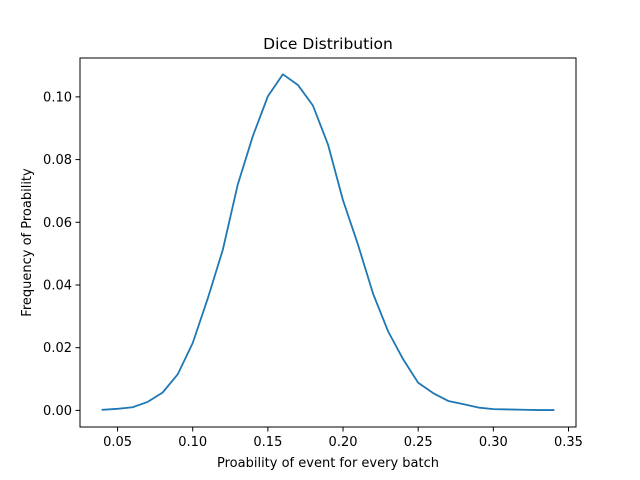 The image size is (640, 480). I want to click on x-tick-label: 0.35, so click(568, 442).